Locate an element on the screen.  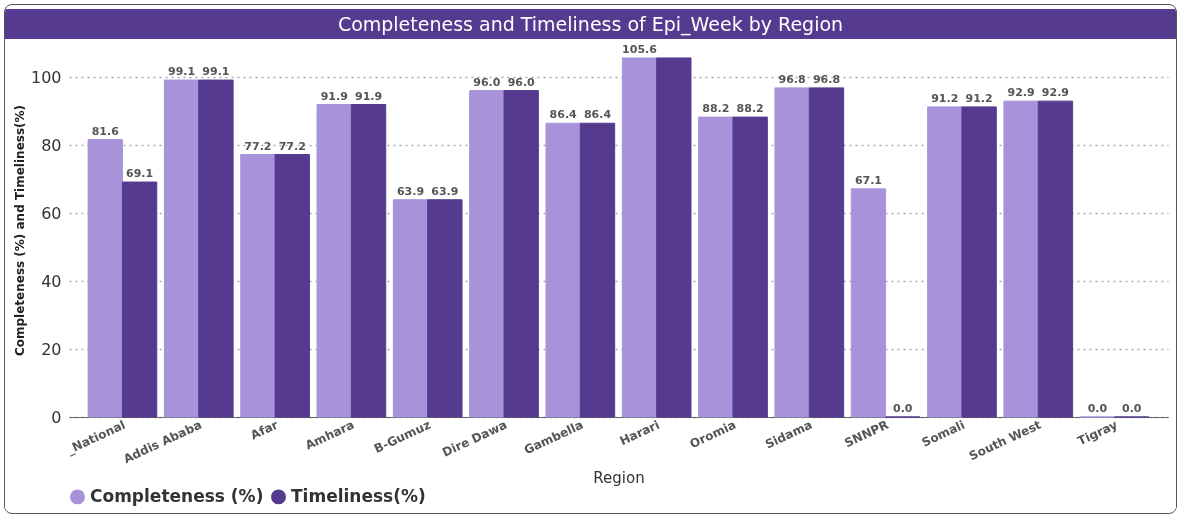
y-tick-label: 0 is located at coordinates (56, 417).